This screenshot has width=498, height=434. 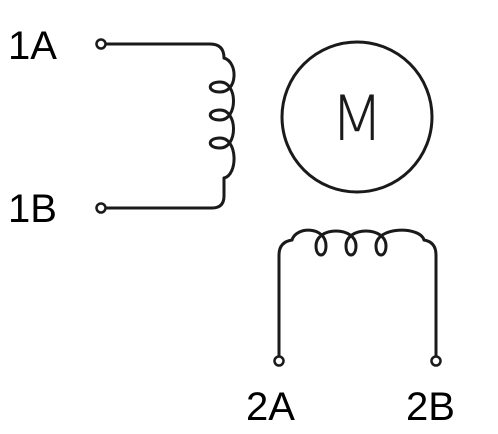 What do you see at coordinates (436, 361) in the screenshot?
I see `terminal-2b` at bounding box center [436, 361].